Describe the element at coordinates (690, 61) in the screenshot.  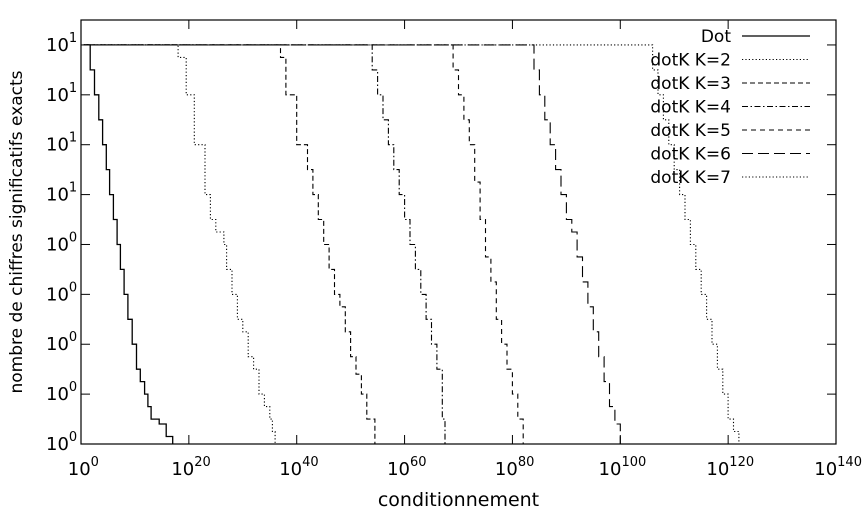
I see `legend-label: dotK K=2` at that location.